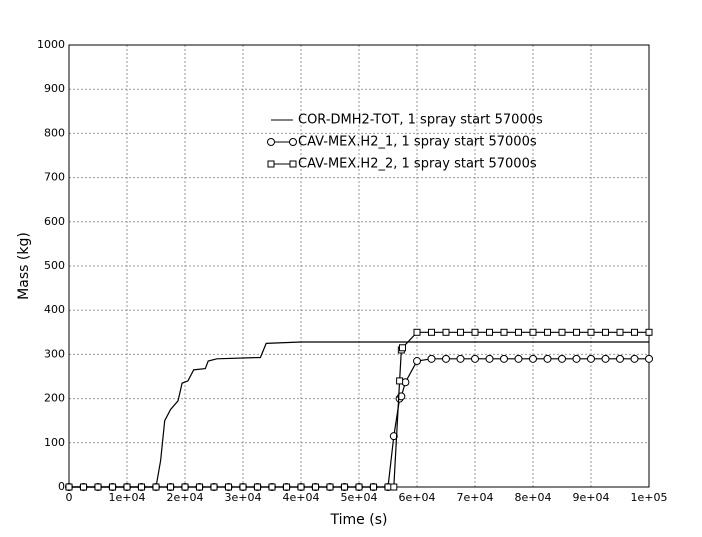 This screenshot has width=702, height=537. Describe the element at coordinates (533, 497) in the screenshot. I see `x-tick-label: 8e+04` at that location.